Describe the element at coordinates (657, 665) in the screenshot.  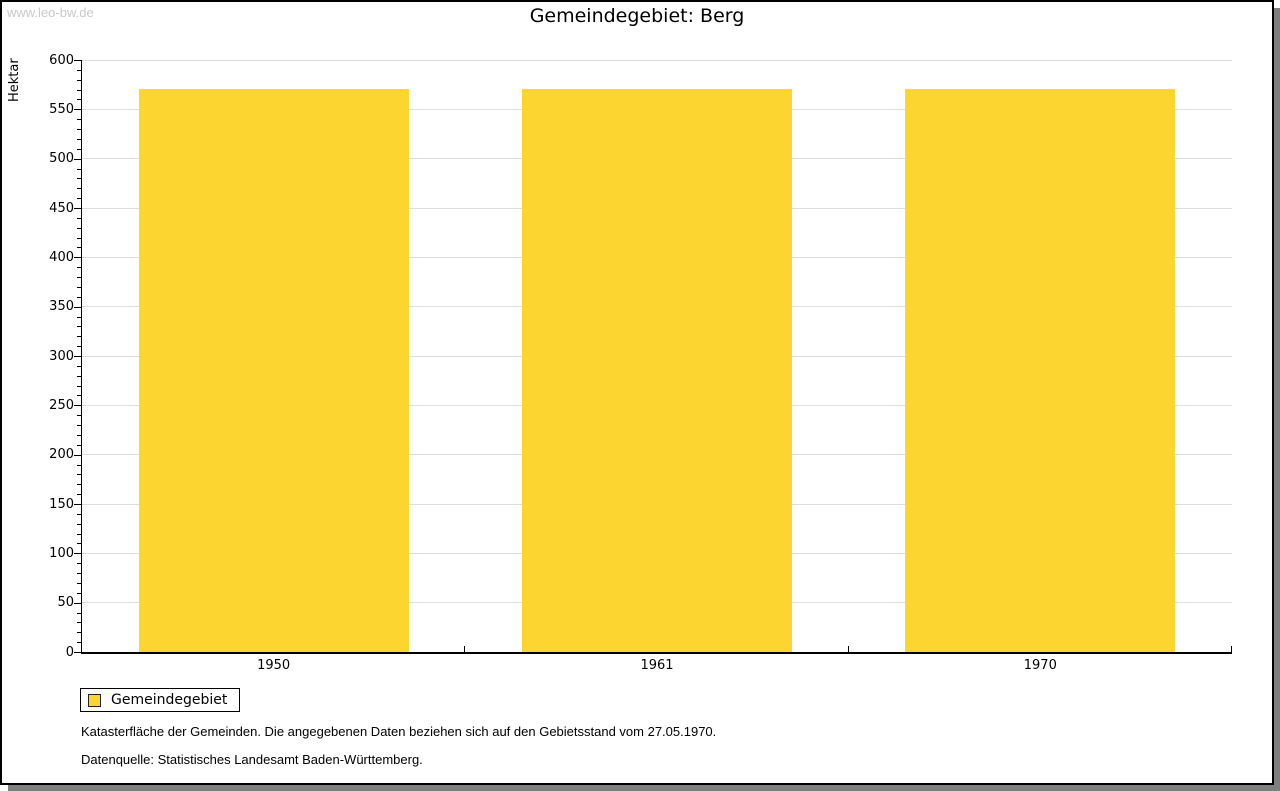
I see `x-tick-label: 1961` at that location.